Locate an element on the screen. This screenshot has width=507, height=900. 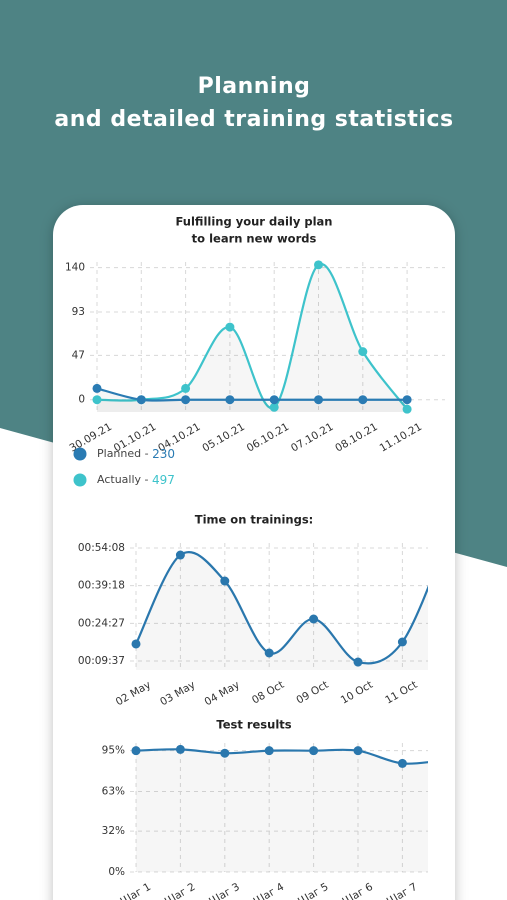
legend-total: 497 is located at coordinates (163, 480).